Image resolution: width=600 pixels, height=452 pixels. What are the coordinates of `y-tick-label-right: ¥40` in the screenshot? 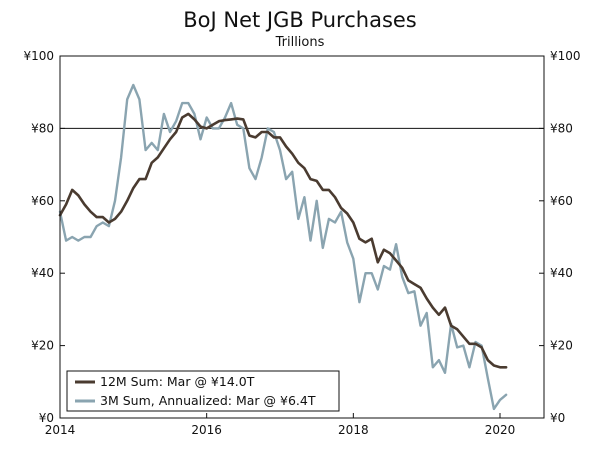 It's located at (561, 273).